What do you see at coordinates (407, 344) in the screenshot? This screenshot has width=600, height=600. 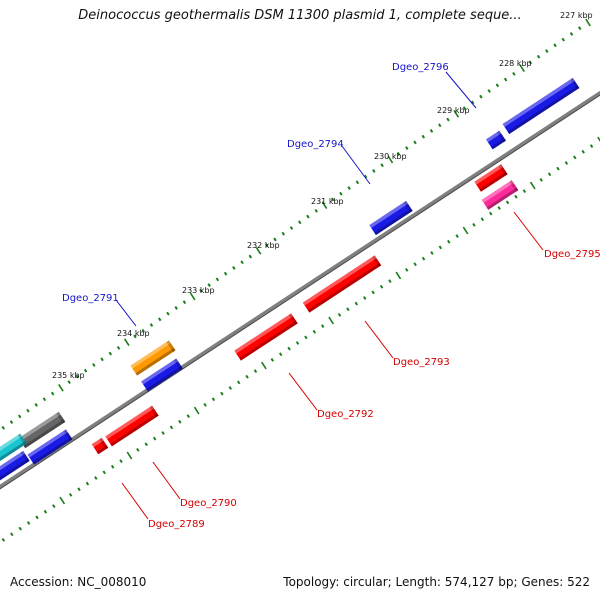 I see `gene-label-dgeo-2793: Dgeo_2793` at bounding box center [407, 344].